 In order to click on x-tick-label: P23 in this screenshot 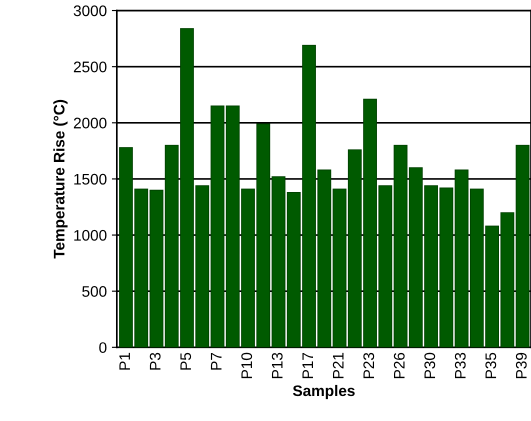, I will do `click(368, 365)`.